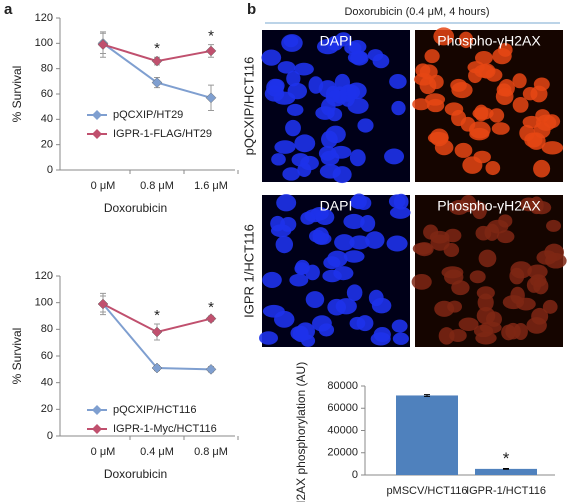  Describe the element at coordinates (211, 186) in the screenshot. I see `x-tick-label: 1.6 μM` at that location.